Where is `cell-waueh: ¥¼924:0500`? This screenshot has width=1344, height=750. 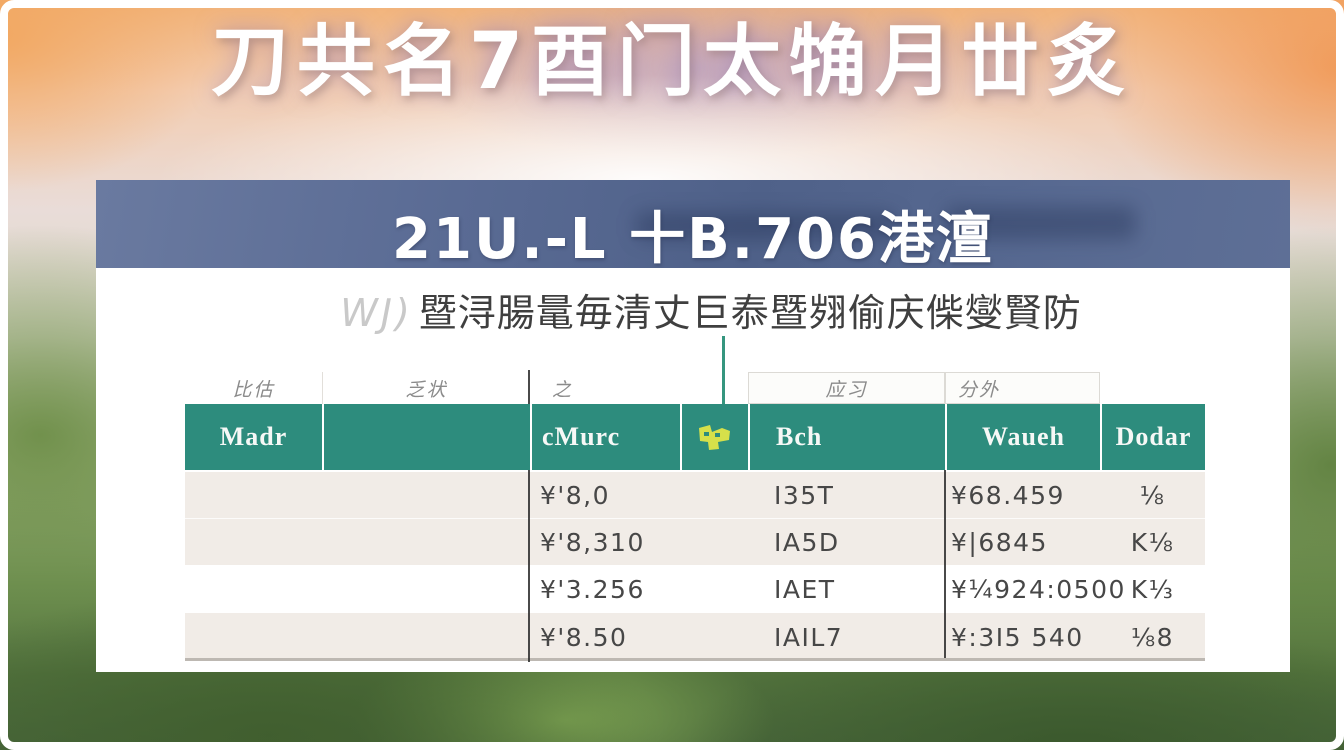 cell-waueh: ¥¼924:0500 is located at coordinates (1038, 589).